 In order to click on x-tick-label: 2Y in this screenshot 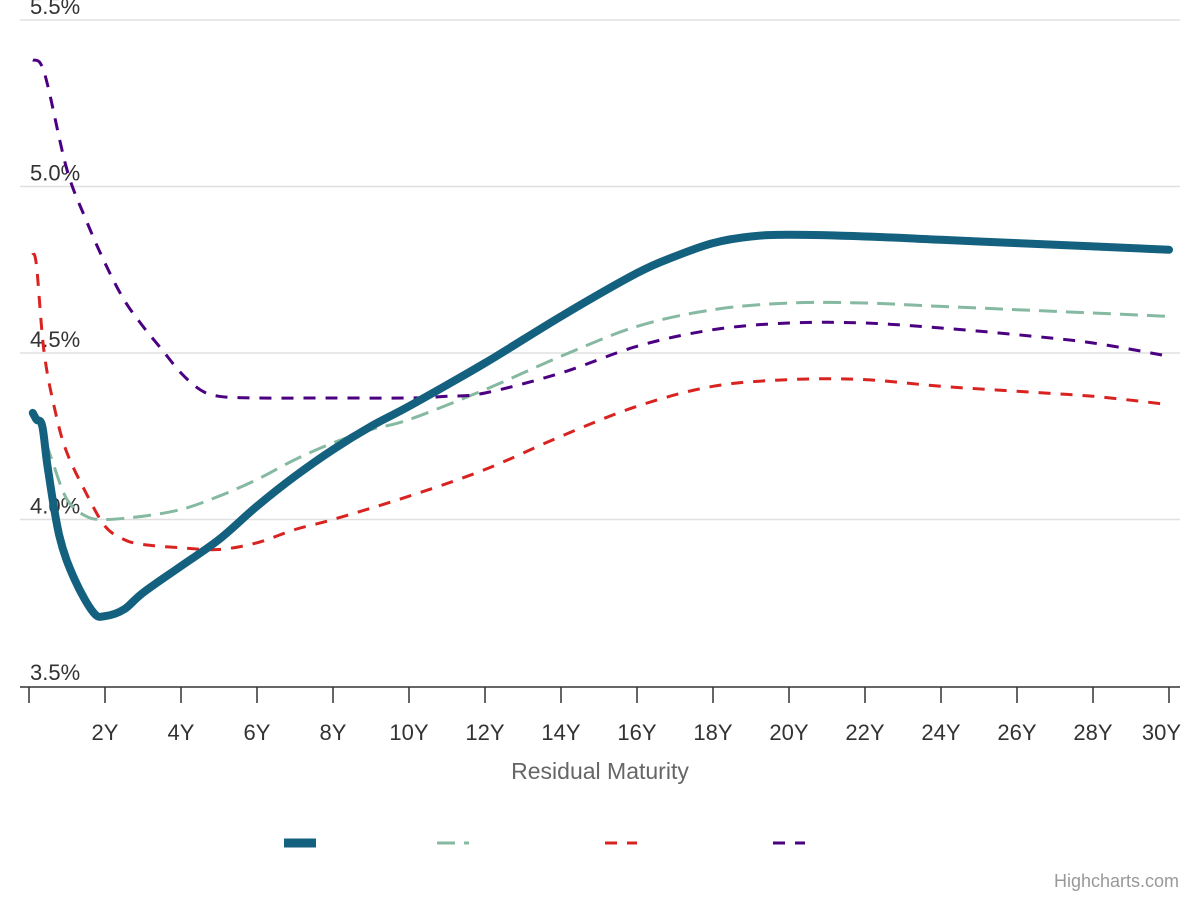, I will do `click(105, 732)`.